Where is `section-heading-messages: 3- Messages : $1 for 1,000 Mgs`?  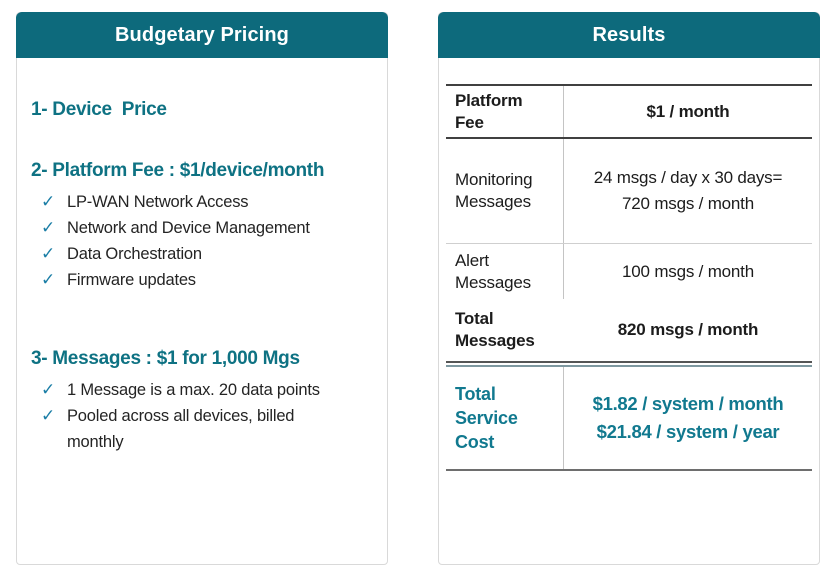 section-heading-messages: 3- Messages : $1 for 1,000 Mgs is located at coordinates (165, 358).